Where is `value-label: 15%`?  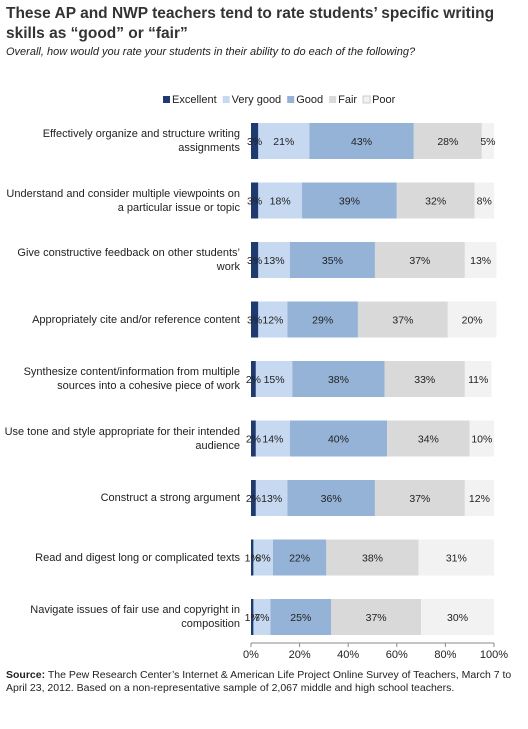 value-label: 15% is located at coordinates (274, 380).